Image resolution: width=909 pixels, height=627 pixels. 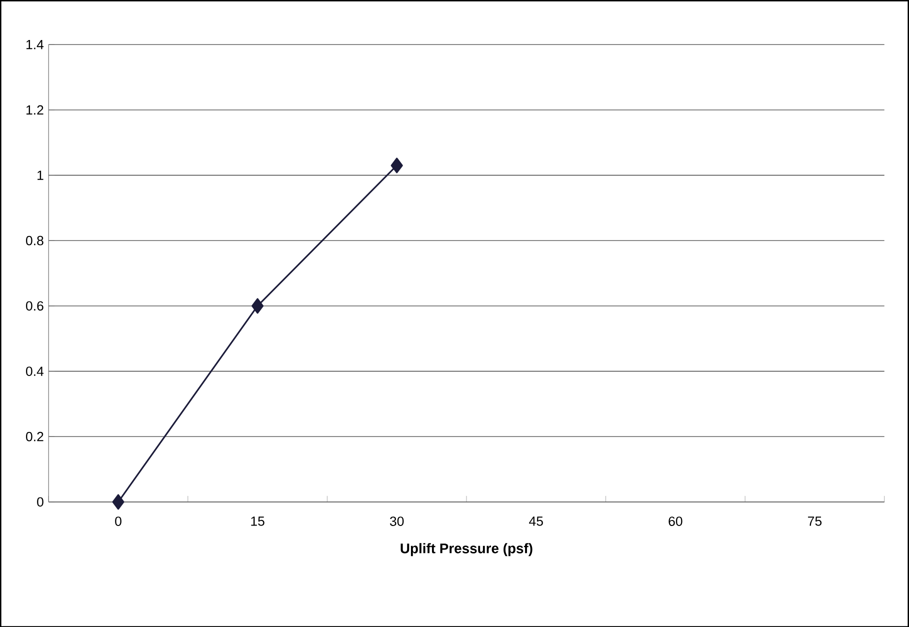 I want to click on y-tick-label: 0.4, so click(x=35, y=371).